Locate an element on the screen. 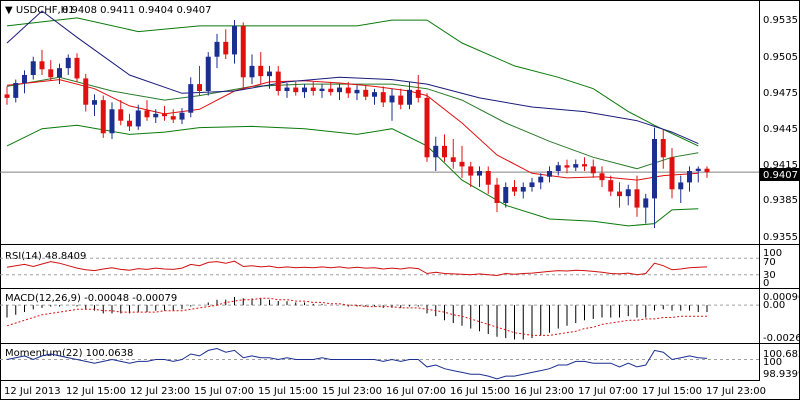  rsi-tick: 0 is located at coordinates (766, 283).